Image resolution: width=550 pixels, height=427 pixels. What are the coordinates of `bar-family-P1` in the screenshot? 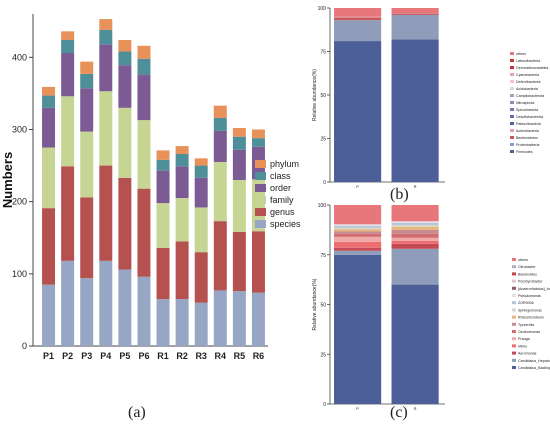 It's located at (49, 178).